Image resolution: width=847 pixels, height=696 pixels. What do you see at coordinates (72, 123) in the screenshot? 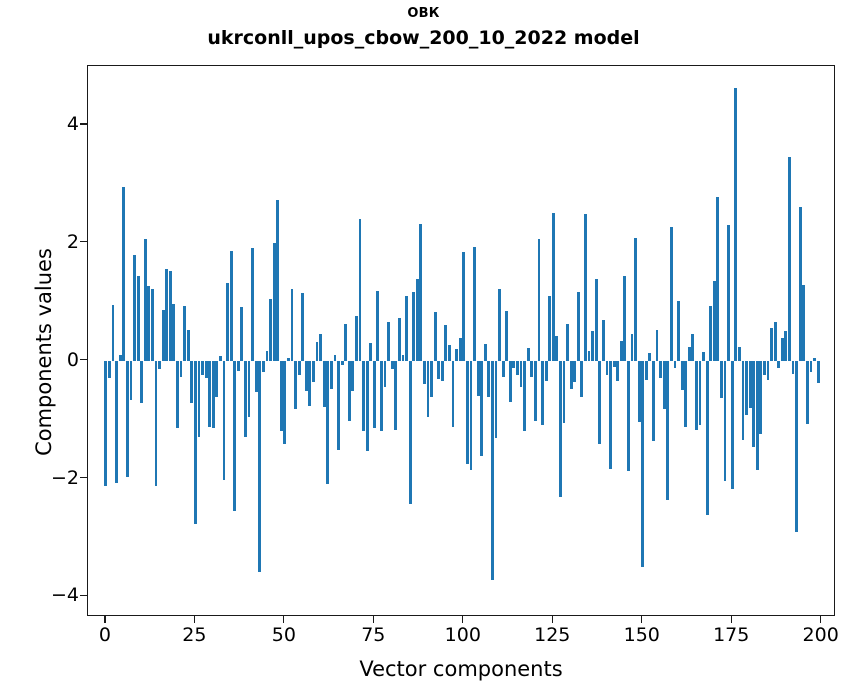
I see `y-tick-label: 4` at bounding box center [72, 123].